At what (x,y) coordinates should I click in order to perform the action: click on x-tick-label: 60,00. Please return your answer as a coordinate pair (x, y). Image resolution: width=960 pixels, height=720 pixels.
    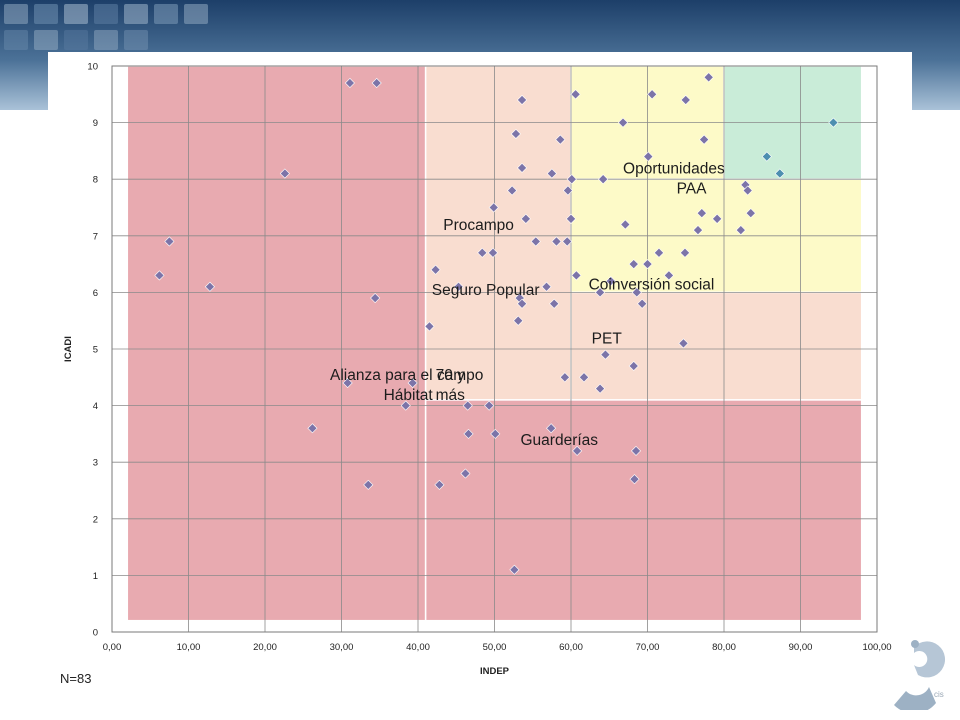
    Looking at the image, I should click on (571, 647).